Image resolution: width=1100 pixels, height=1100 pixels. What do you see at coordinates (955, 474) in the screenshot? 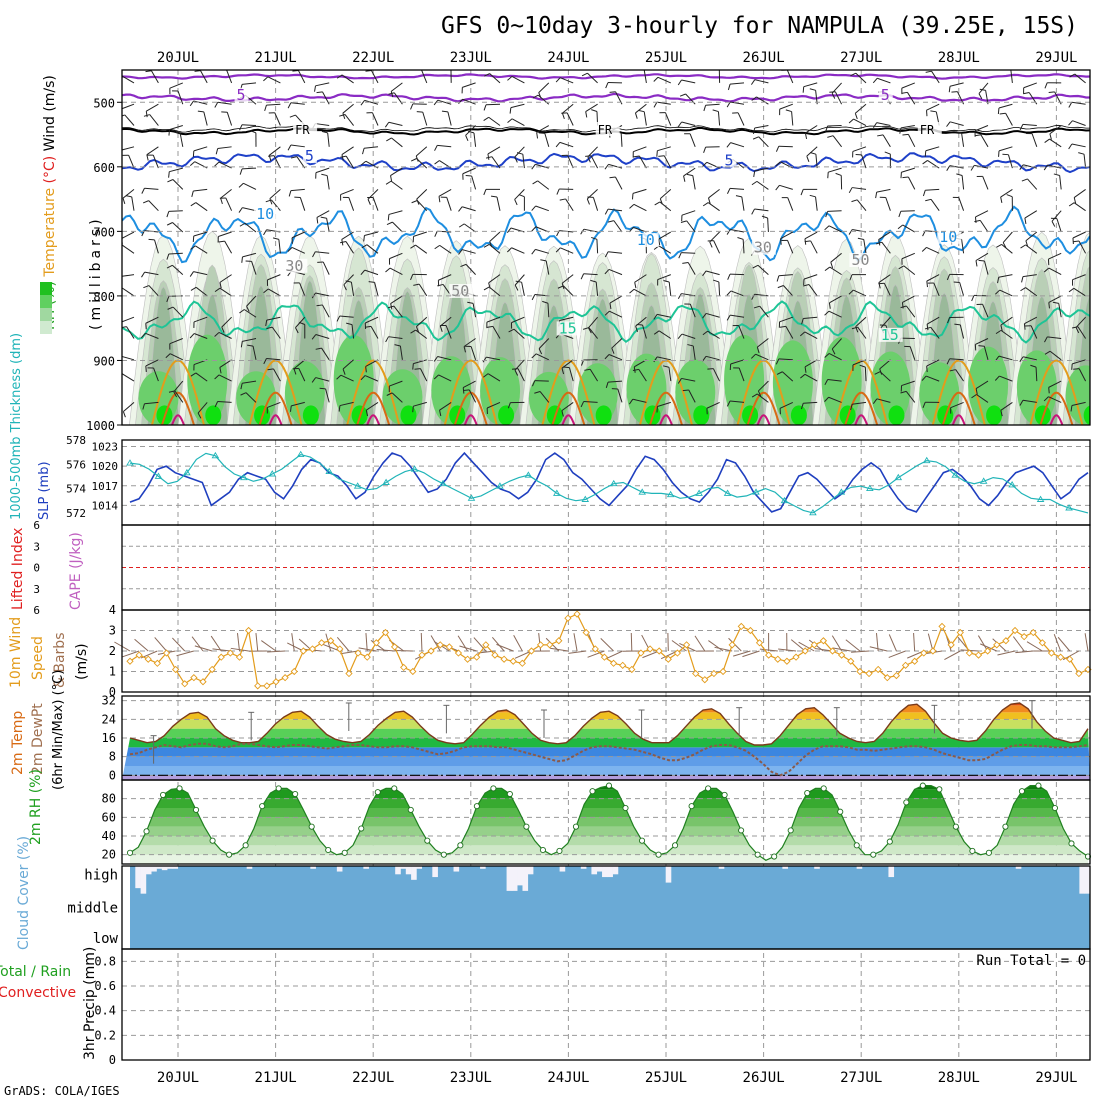
I see `thickness-marker` at bounding box center [955, 474].